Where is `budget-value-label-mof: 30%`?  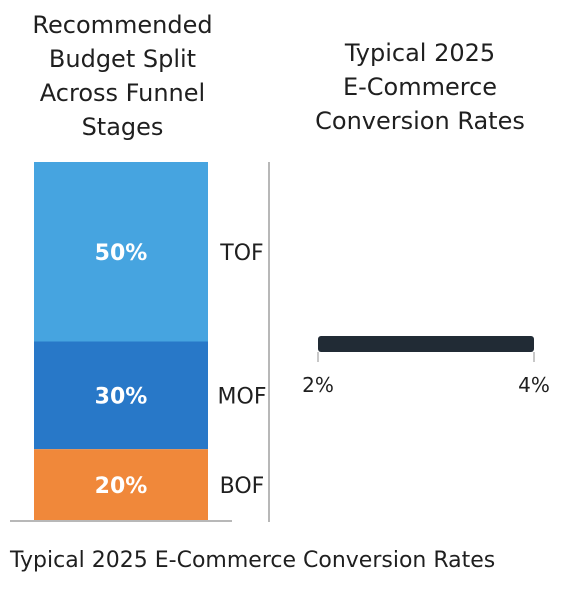 budget-value-label-mof: 30% is located at coordinates (121, 396).